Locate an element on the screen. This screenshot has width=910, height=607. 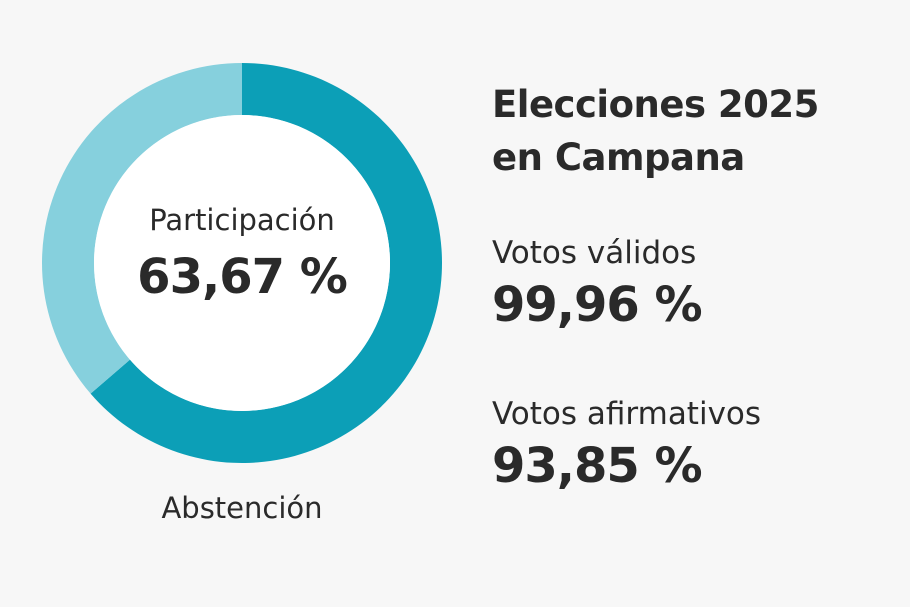
page-title-line-2: en Campana is located at coordinates (618, 157).